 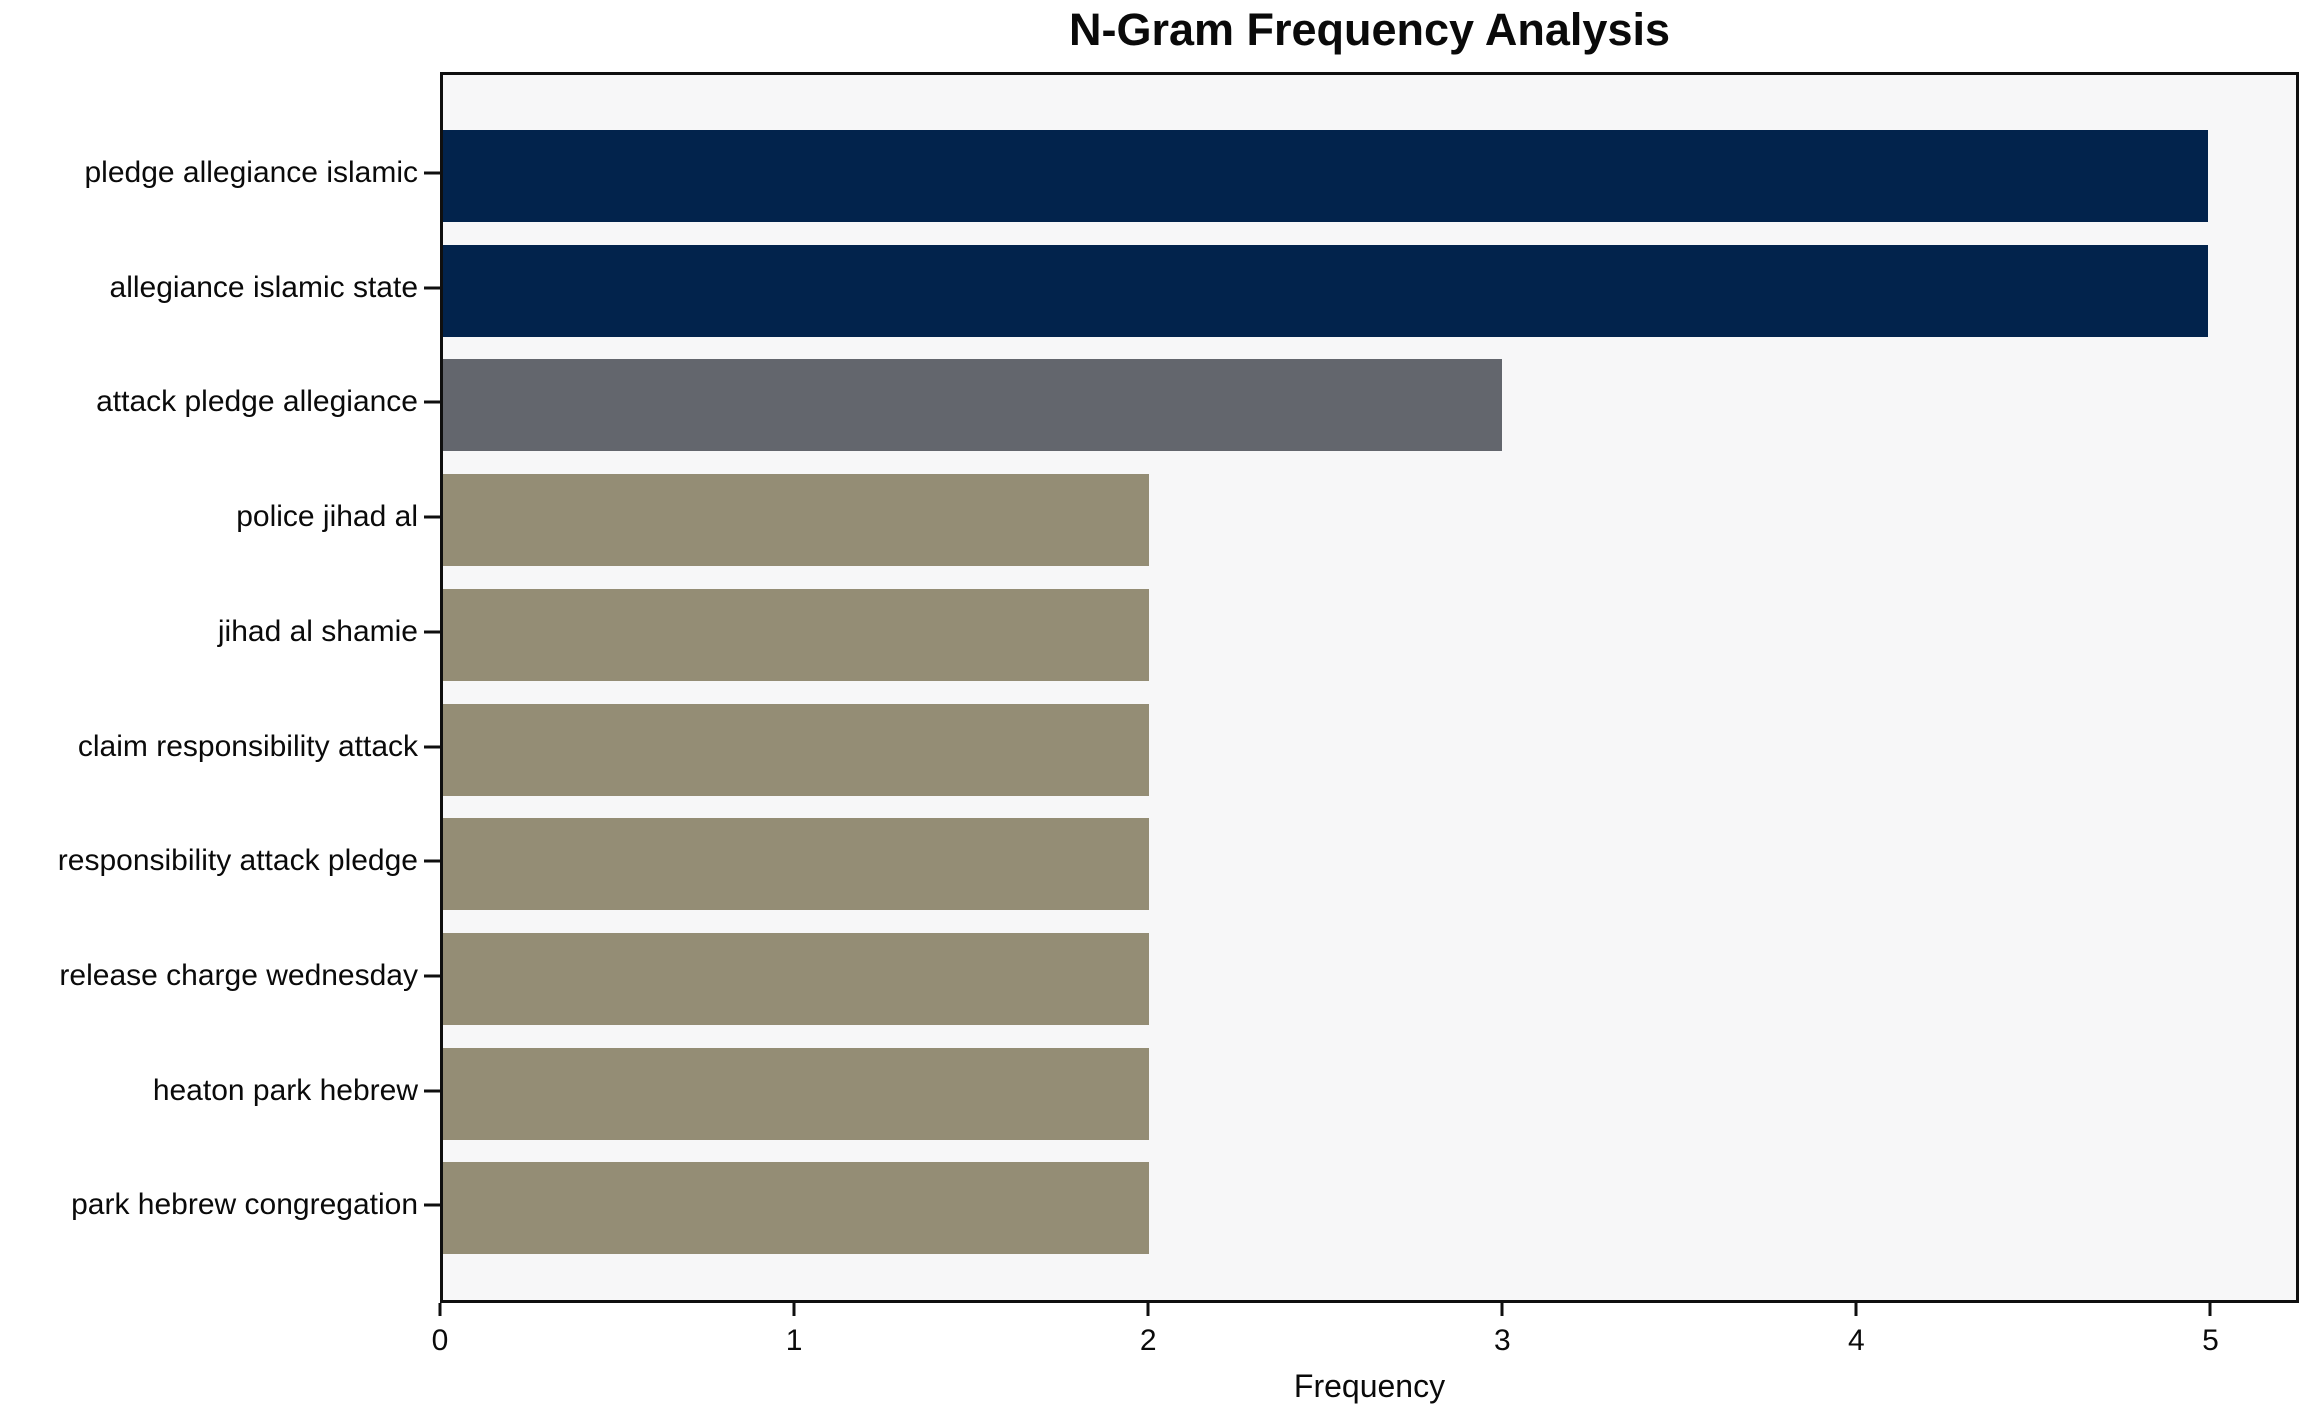 I want to click on x-tick-label: 3, so click(x=1502, y=1340).